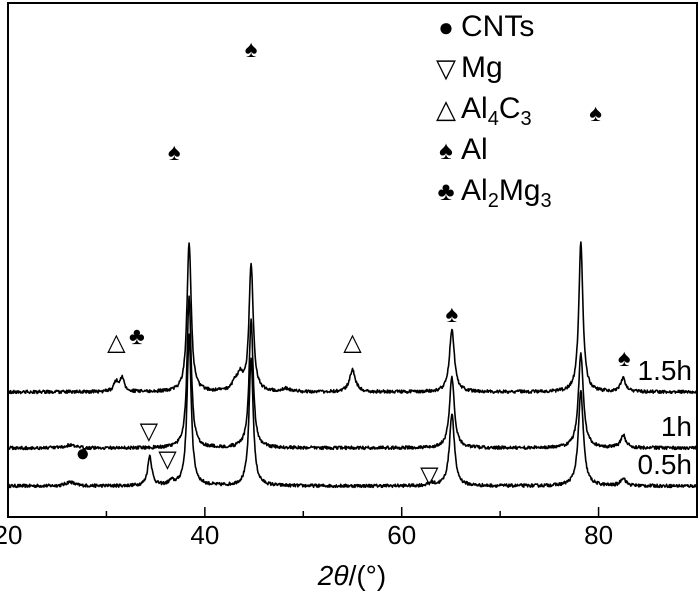  Describe the element at coordinates (506, 193) in the screenshot. I see `legend-label: Al2Mg3` at that location.